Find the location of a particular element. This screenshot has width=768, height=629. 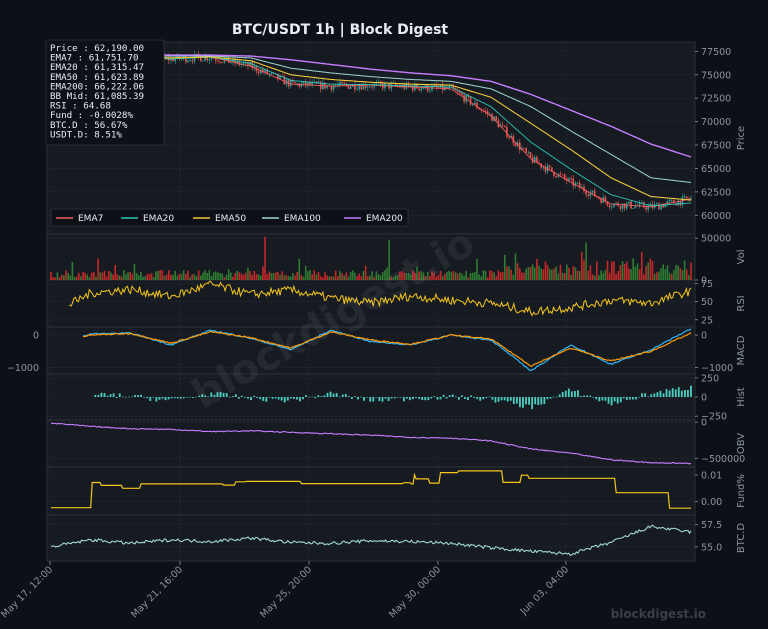

series-line-fund is located at coordinates (371, 489).